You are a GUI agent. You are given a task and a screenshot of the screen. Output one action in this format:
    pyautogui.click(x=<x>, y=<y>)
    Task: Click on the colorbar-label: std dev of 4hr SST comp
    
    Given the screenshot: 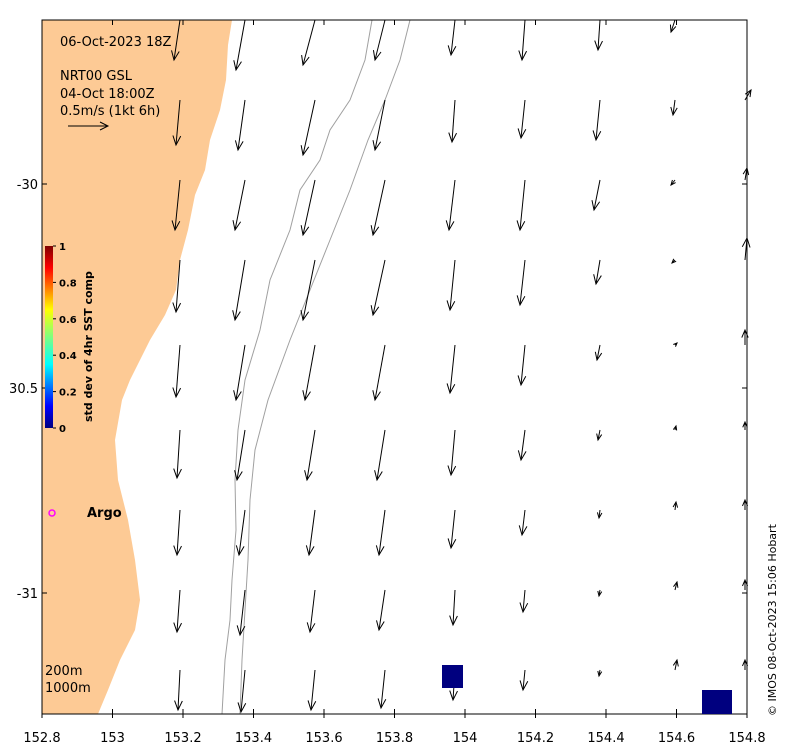 What is the action you would take?
    pyautogui.click(x=88, y=346)
    